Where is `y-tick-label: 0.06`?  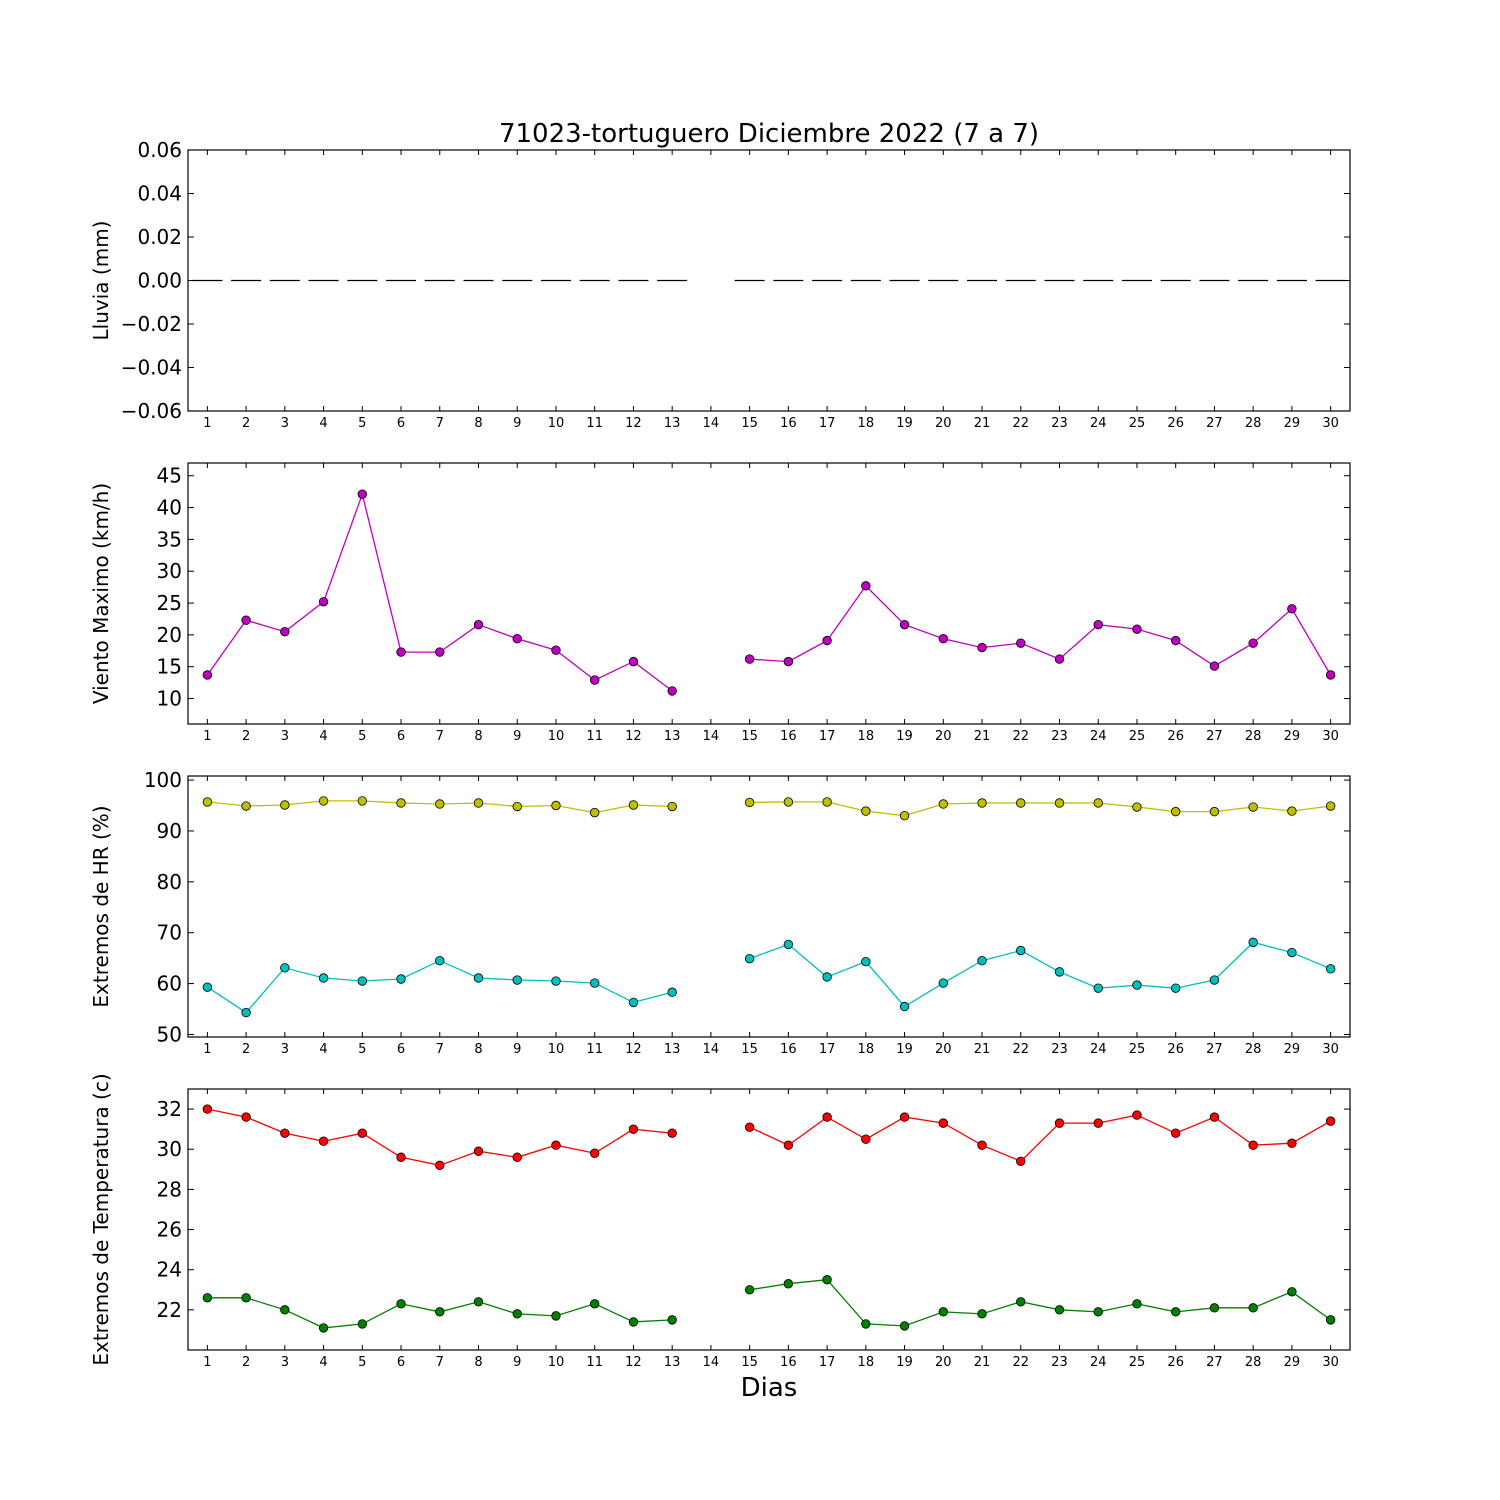 y-tick-label: 0.06 is located at coordinates (159, 150).